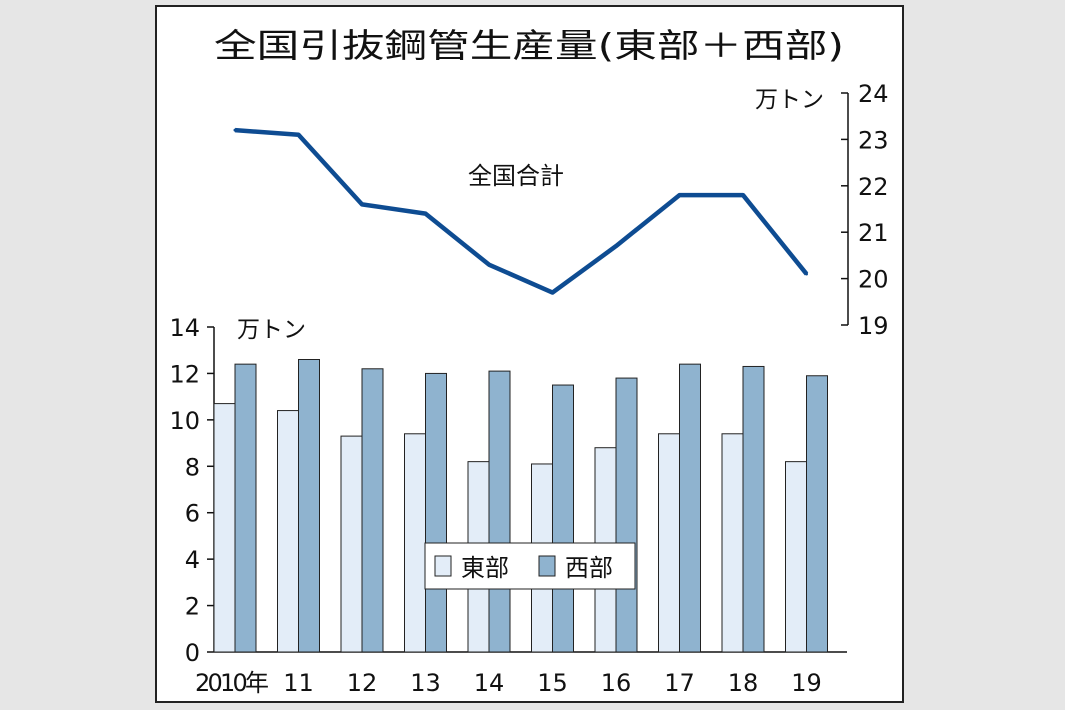 This screenshot has width=1065, height=710. Describe the element at coordinates (245, 508) in the screenshot. I see `bar-西部-2010年` at that location.